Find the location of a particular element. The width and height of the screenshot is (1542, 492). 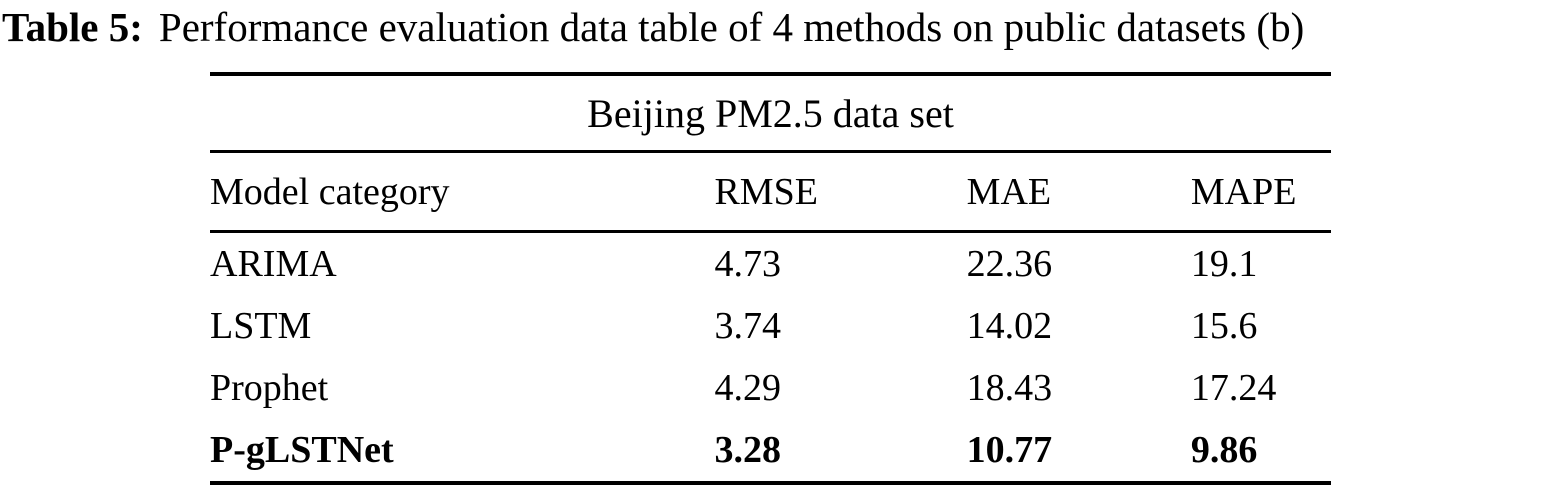

table-header-row: Model category RMSE MAE MAPE is located at coordinates (770, 192).